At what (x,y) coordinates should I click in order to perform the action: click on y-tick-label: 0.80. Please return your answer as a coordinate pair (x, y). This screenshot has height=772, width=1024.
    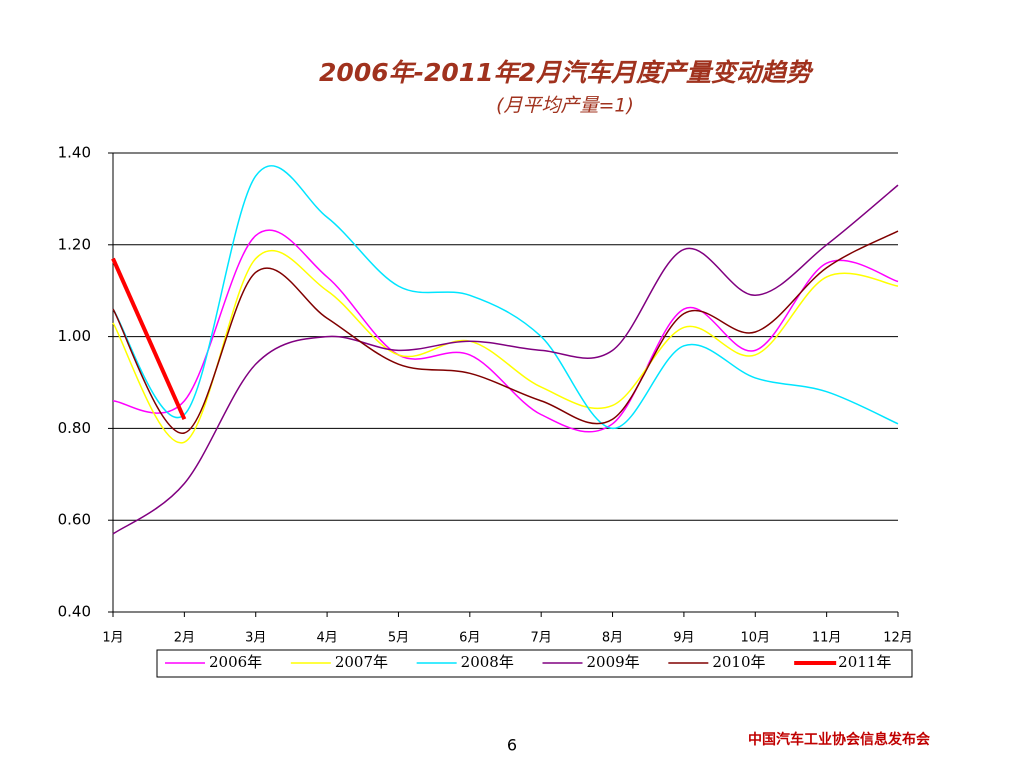
    Looking at the image, I should click on (74, 428).